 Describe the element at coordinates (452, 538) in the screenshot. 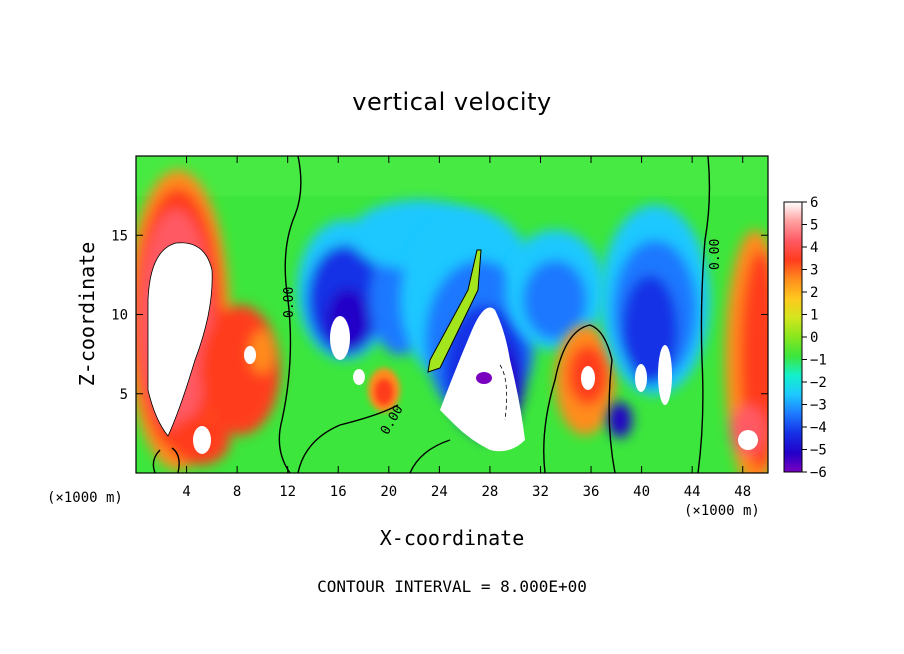

I see `x-axis-label: X-coordinate` at that location.